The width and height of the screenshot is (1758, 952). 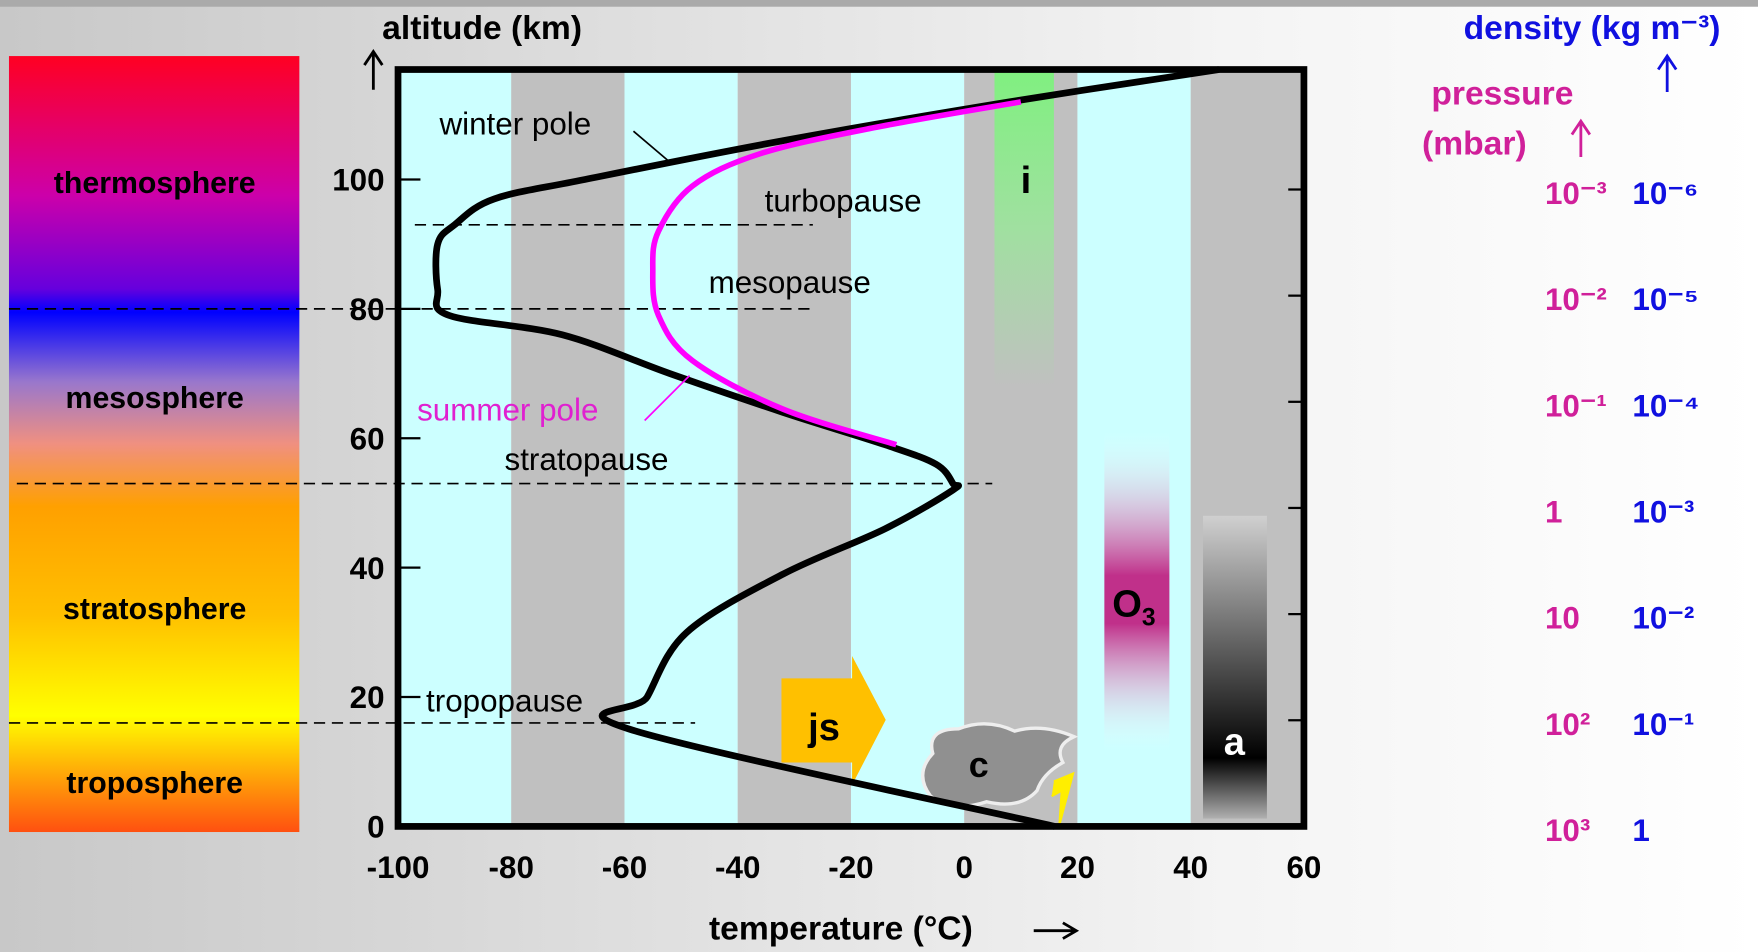 What do you see at coordinates (1562, 618) in the screenshot?
I see `pressure-label: 10` at bounding box center [1562, 618].